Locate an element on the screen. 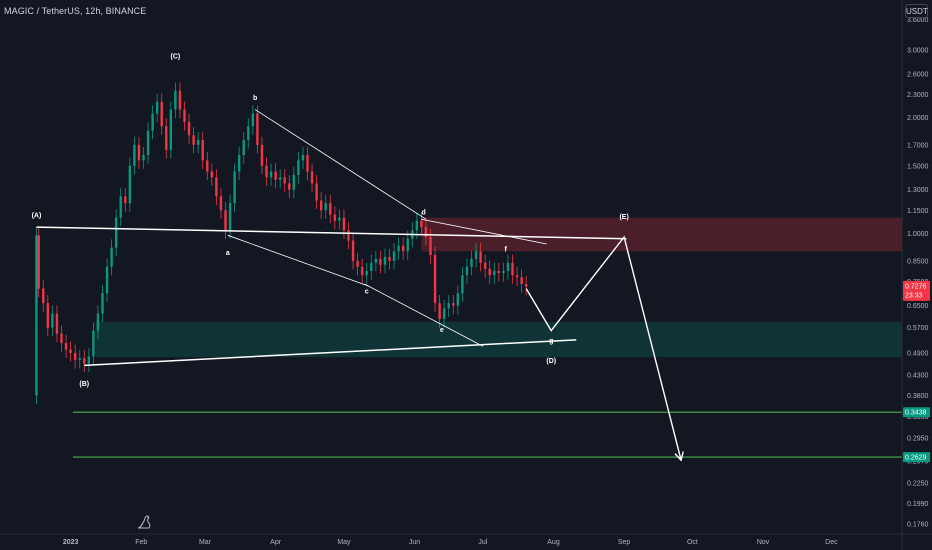  projection-path is located at coordinates (603, 348).